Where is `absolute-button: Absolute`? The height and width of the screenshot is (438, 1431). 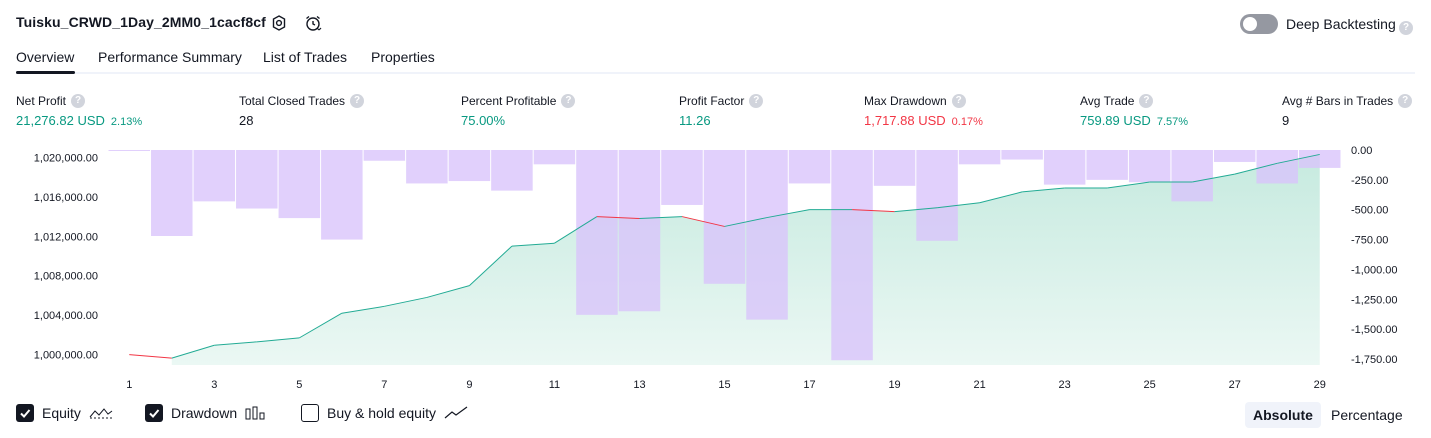 absolute-button: Absolute is located at coordinates (1283, 415).